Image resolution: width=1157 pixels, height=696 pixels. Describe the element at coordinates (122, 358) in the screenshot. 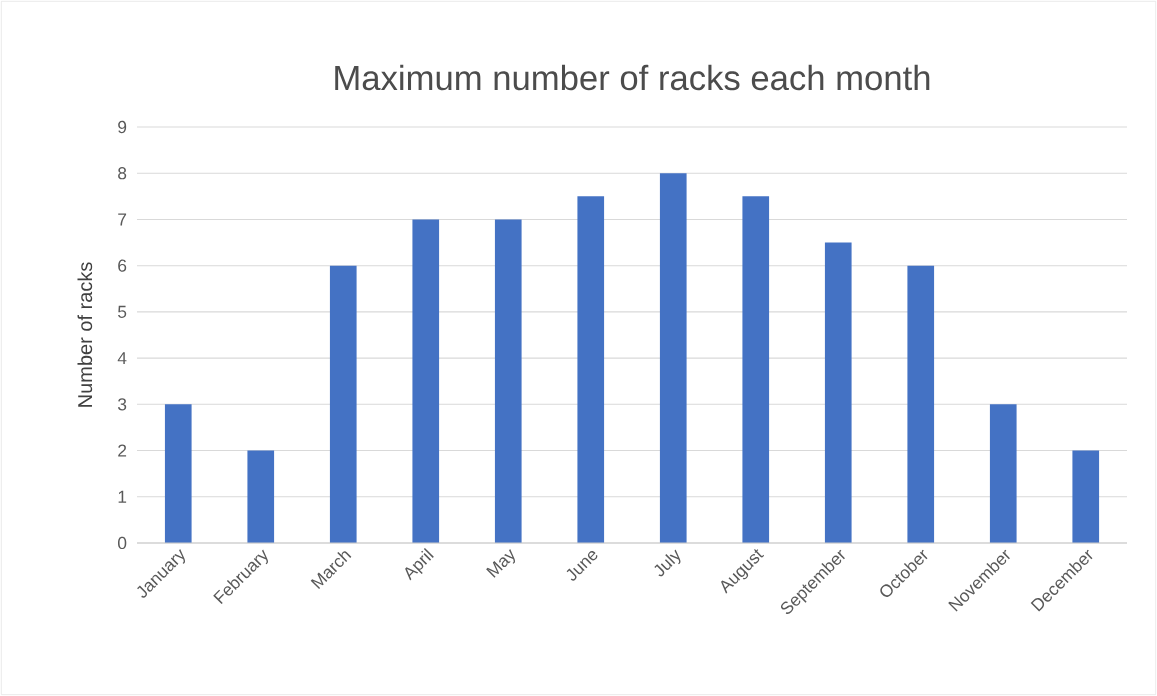

I see `y-tick-label: 4` at that location.